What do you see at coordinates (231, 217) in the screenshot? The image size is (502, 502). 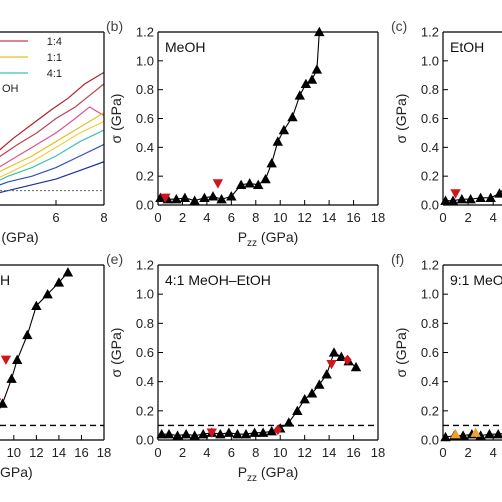 I see `x-tick-label-b-3: 6` at bounding box center [231, 217].